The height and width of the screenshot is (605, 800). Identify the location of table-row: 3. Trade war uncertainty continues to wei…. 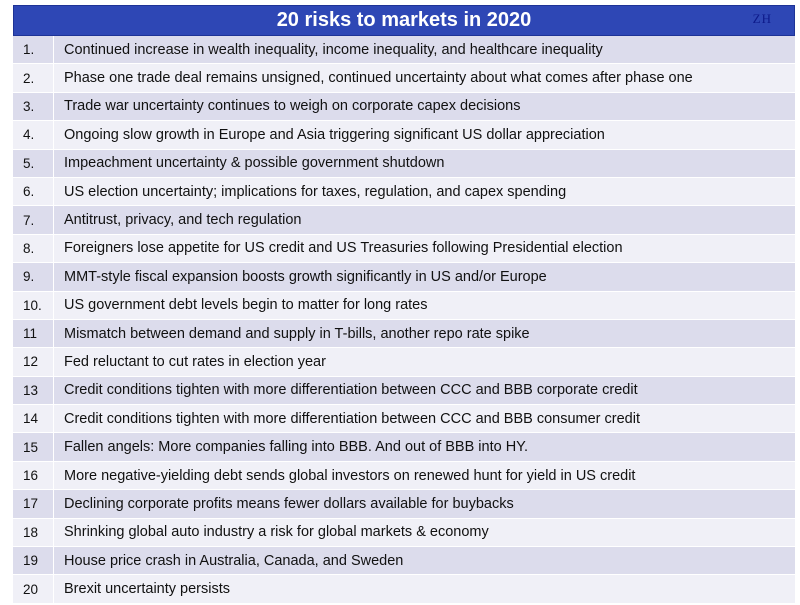
(404, 107).